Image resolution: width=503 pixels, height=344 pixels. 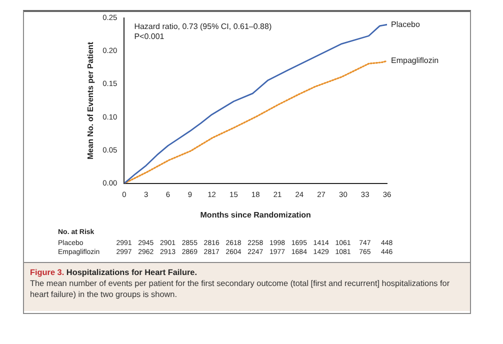 I want to click on text: The mean number of events per patient for the first secondary outcome (total [first and recurrent] hospitalizations for heart failure) in the two groups is shown., so click(x=240, y=289).